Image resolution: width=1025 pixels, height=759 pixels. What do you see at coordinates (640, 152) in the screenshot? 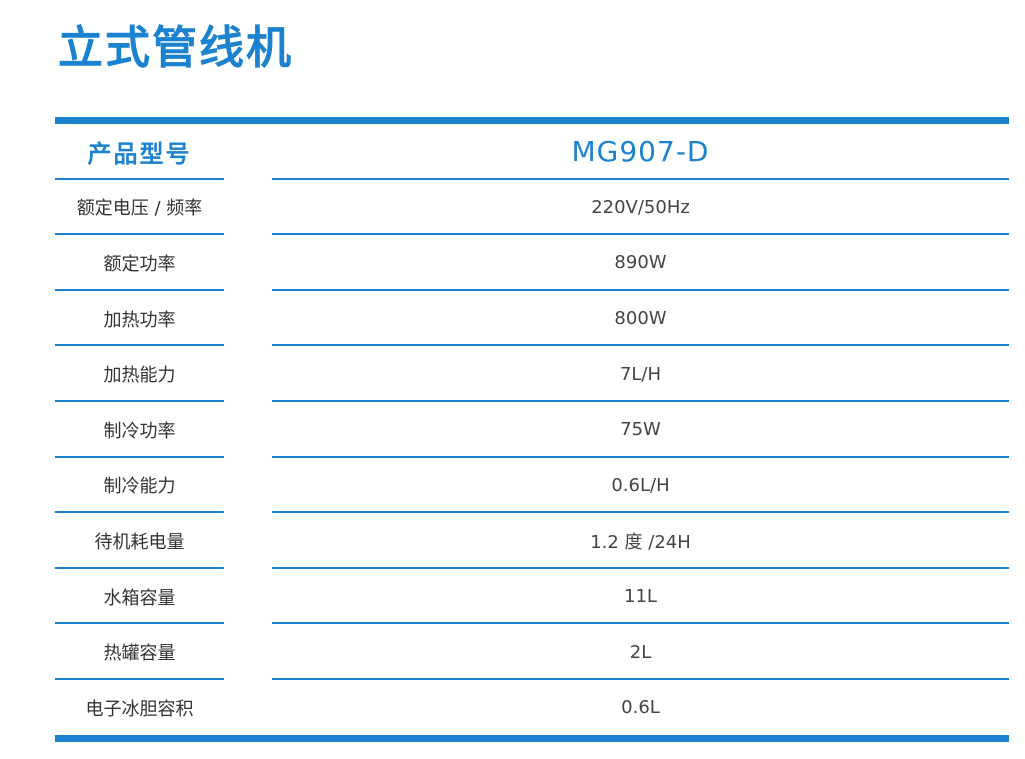
I see `model-number: MG907-D` at bounding box center [640, 152].